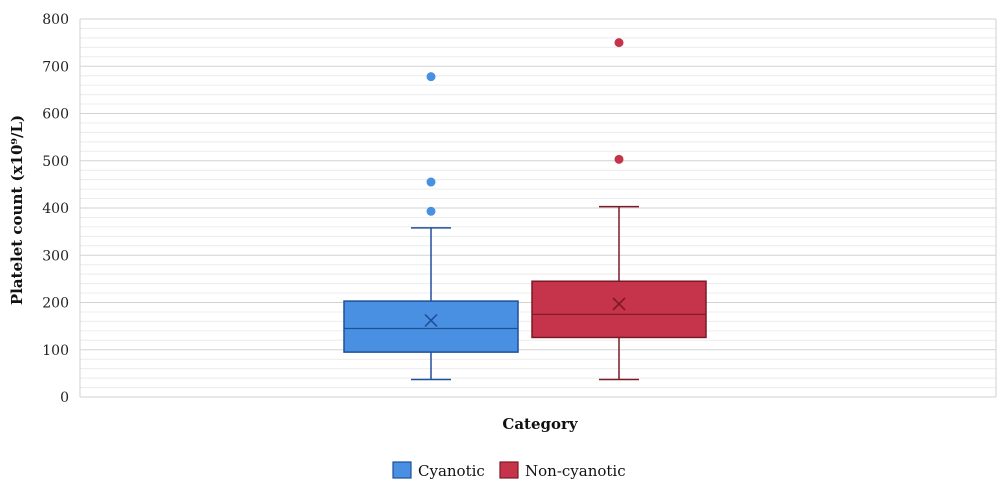 The image size is (1000, 492). I want to click on y-axis-tick-labels: 0 100 200 300 400 500 600 700 800, so click(55, 209).